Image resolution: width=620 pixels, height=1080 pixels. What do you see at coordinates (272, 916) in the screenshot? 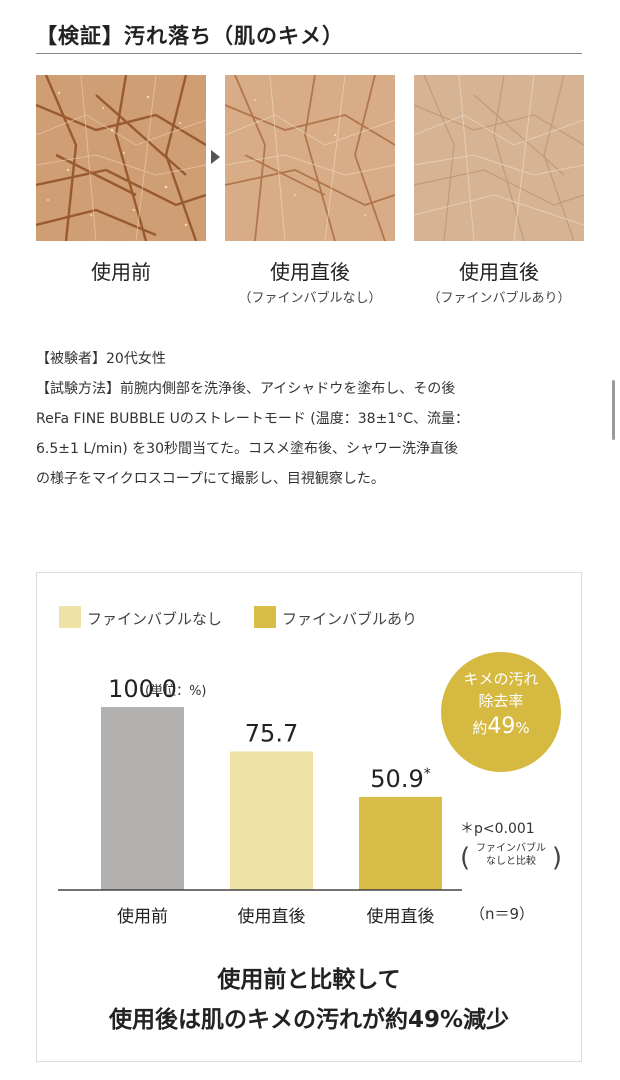
I see `x-tick-label-2: 使用直後` at bounding box center [272, 916].